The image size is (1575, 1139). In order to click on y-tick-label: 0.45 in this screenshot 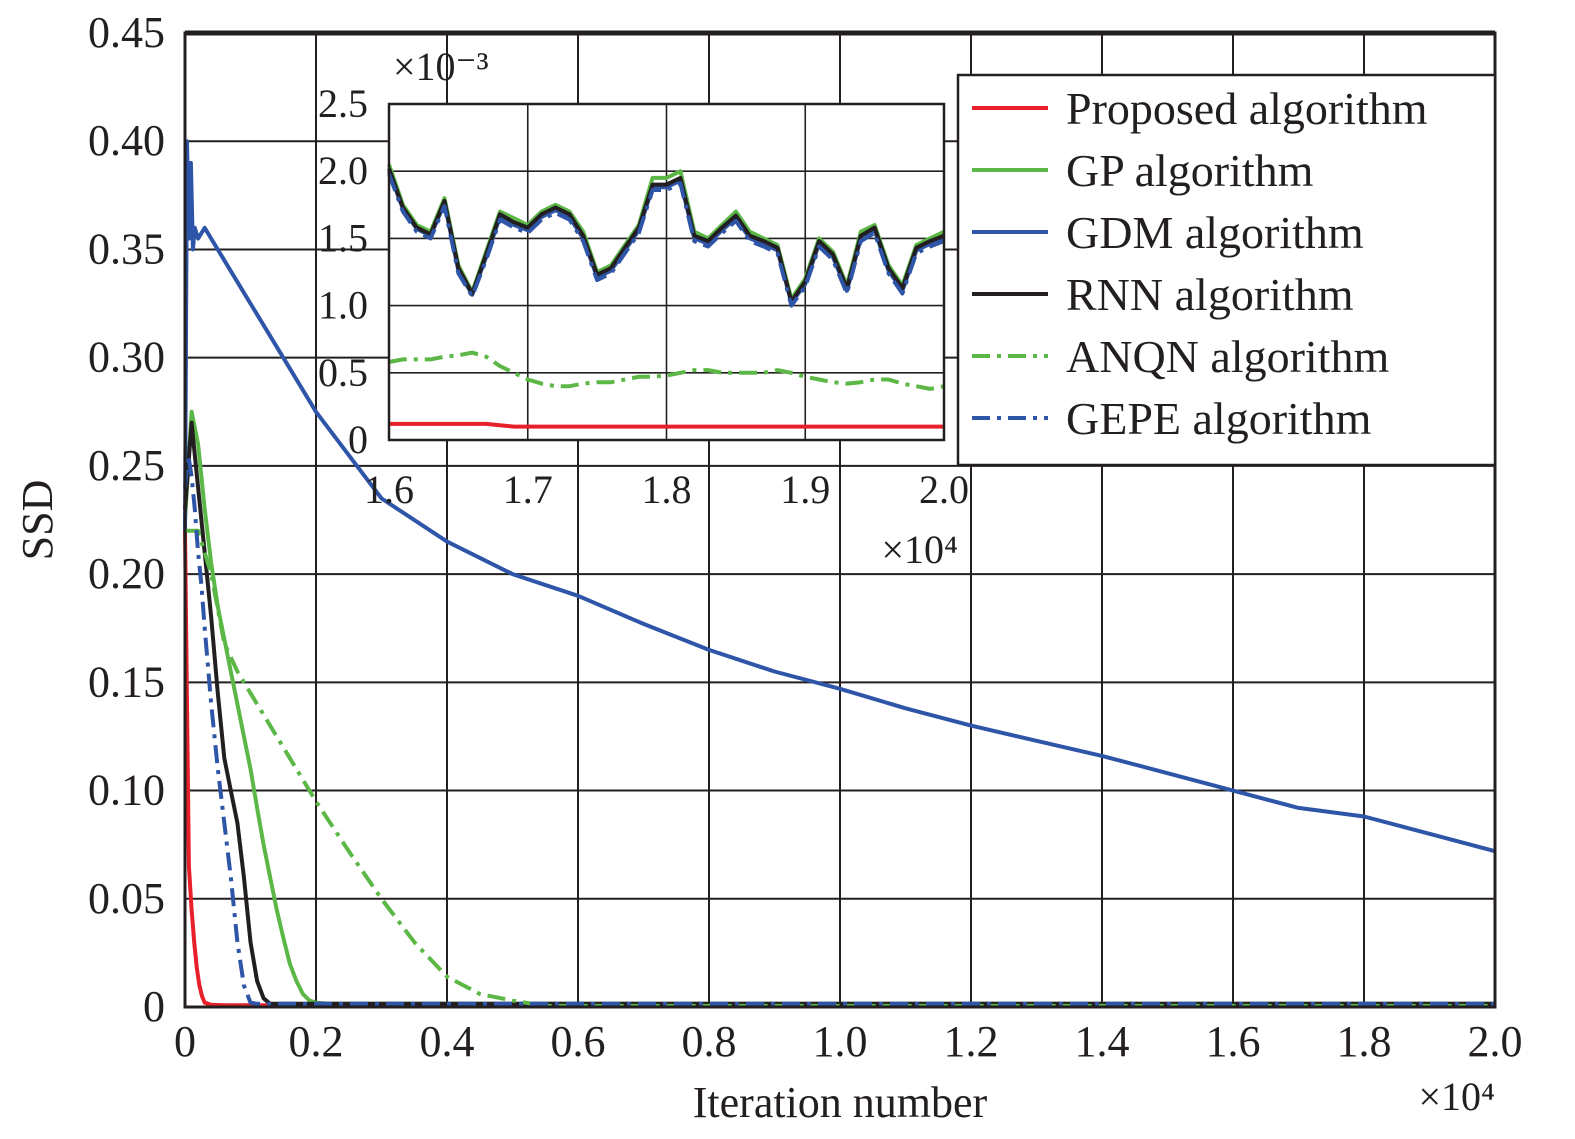, I will do `click(126, 32)`.